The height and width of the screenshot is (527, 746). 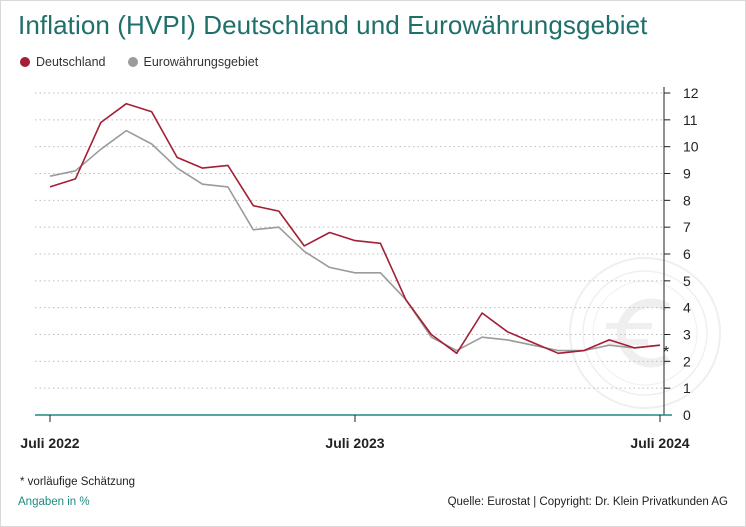 What do you see at coordinates (78, 482) in the screenshot?
I see `footnote: * vorläufige Schätzung` at bounding box center [78, 482].